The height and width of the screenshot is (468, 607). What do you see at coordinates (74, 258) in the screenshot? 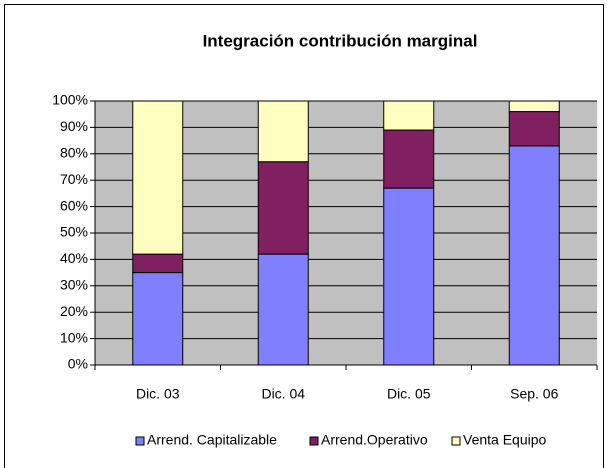
I see `y-tick-label: 40%` at bounding box center [74, 258].